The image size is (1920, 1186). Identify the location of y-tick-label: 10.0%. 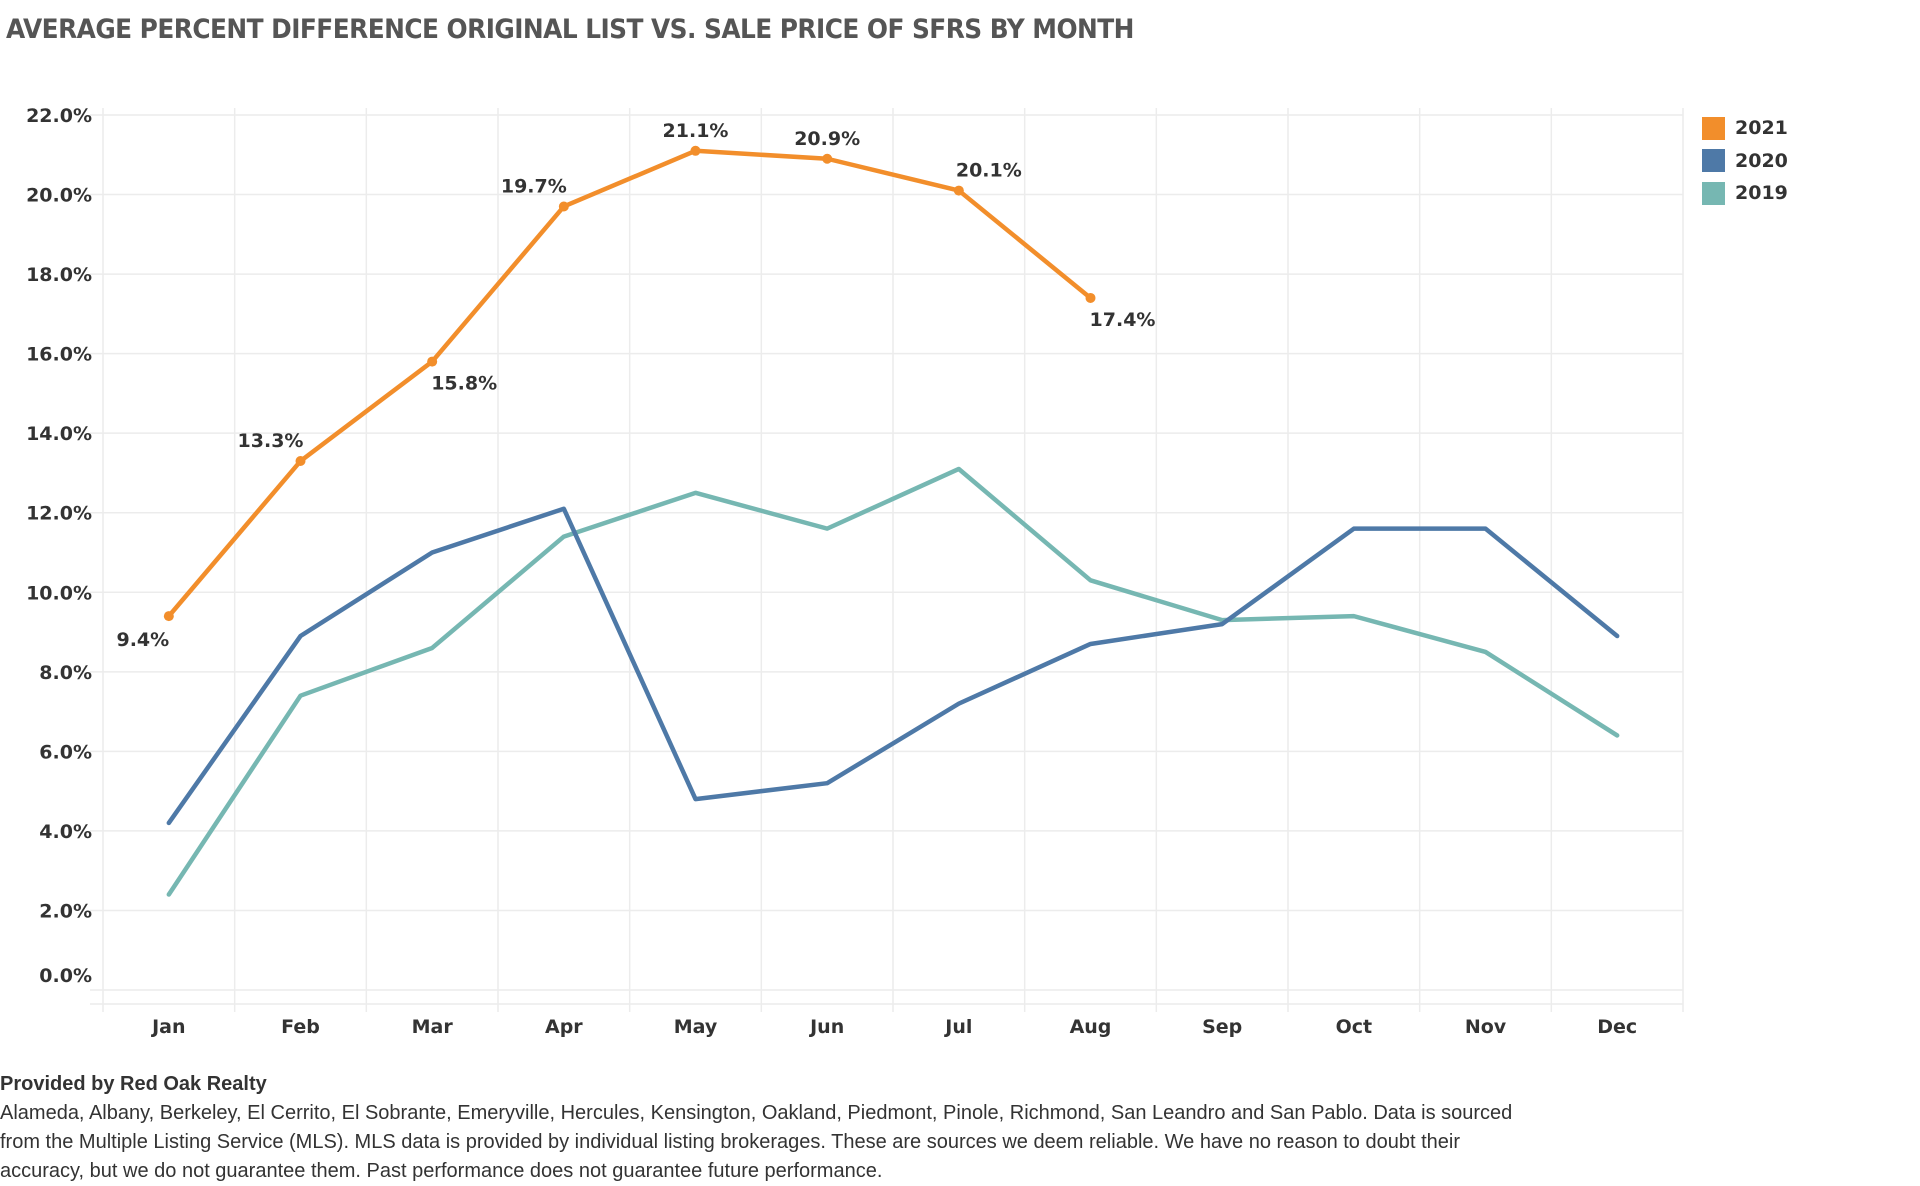
(59, 593).